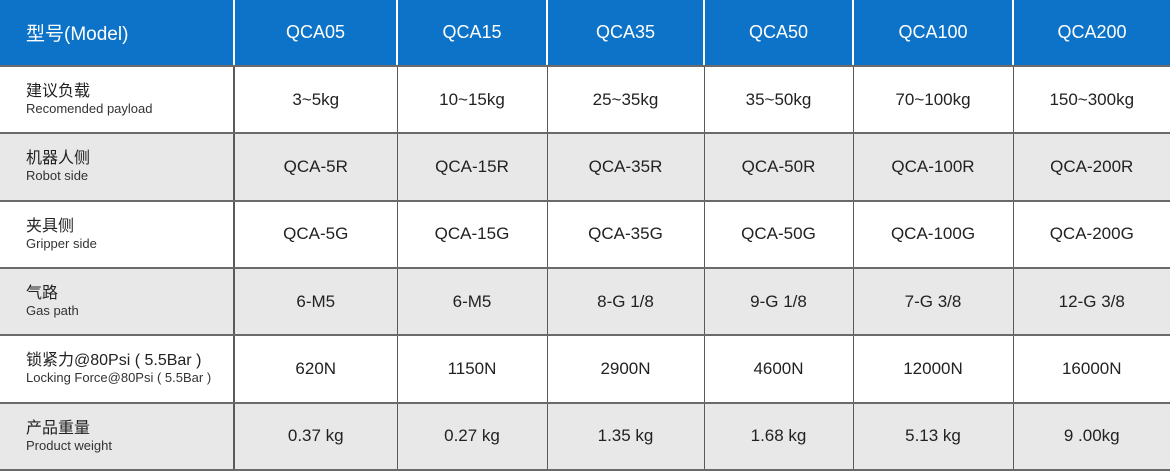 The image size is (1170, 471). Describe the element at coordinates (933, 369) in the screenshot. I see `cell-value: 12000N` at that location.